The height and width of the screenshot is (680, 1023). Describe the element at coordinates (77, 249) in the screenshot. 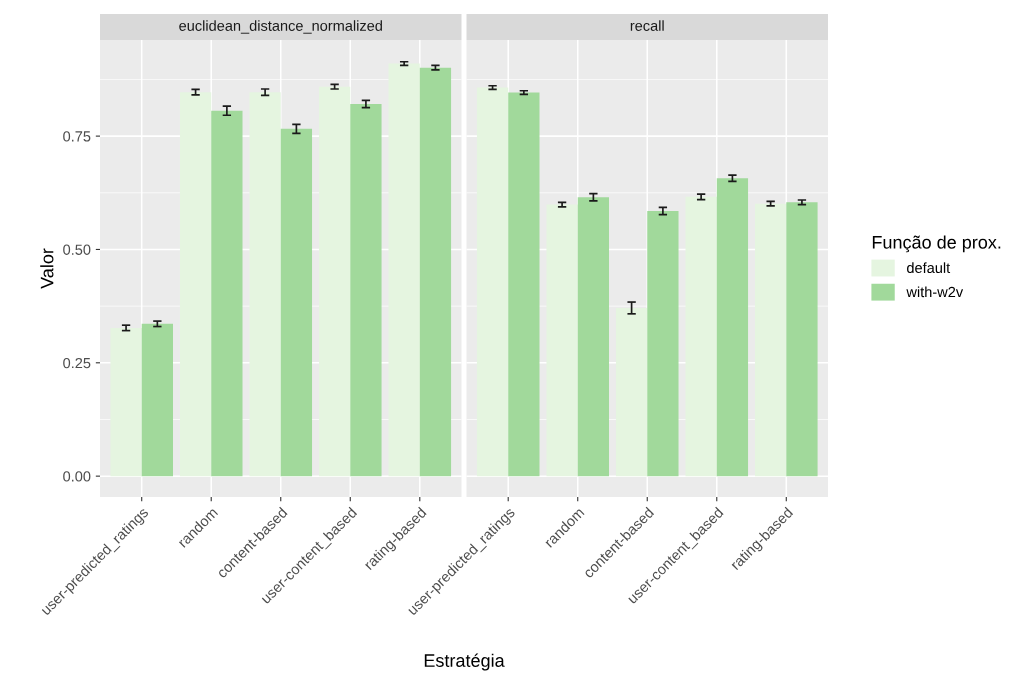

I see `y-tick-label: 0.50` at that location.